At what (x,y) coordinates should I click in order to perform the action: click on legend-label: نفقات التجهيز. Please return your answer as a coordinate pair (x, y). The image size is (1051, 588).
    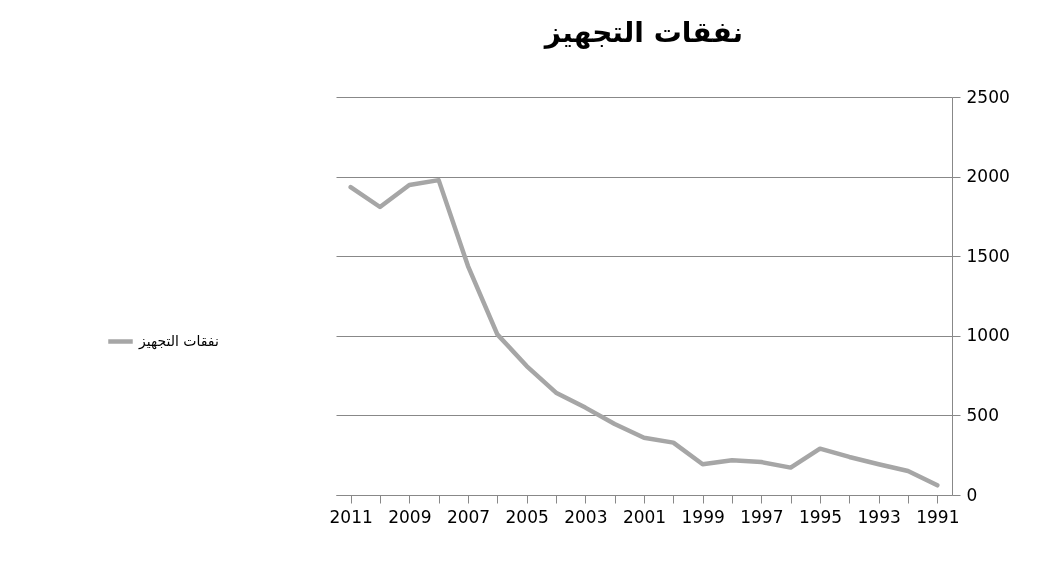
    Looking at the image, I should click on (178, 341).